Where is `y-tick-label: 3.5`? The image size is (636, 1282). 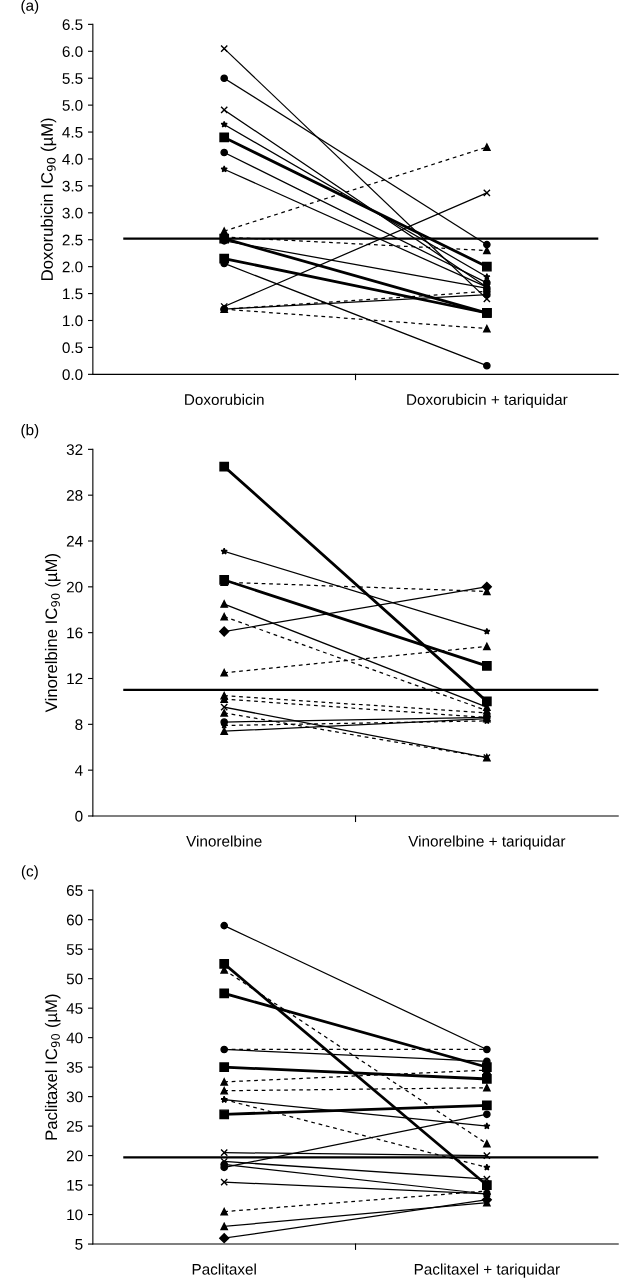
y-tick-label: 3.5 is located at coordinates (72, 186).